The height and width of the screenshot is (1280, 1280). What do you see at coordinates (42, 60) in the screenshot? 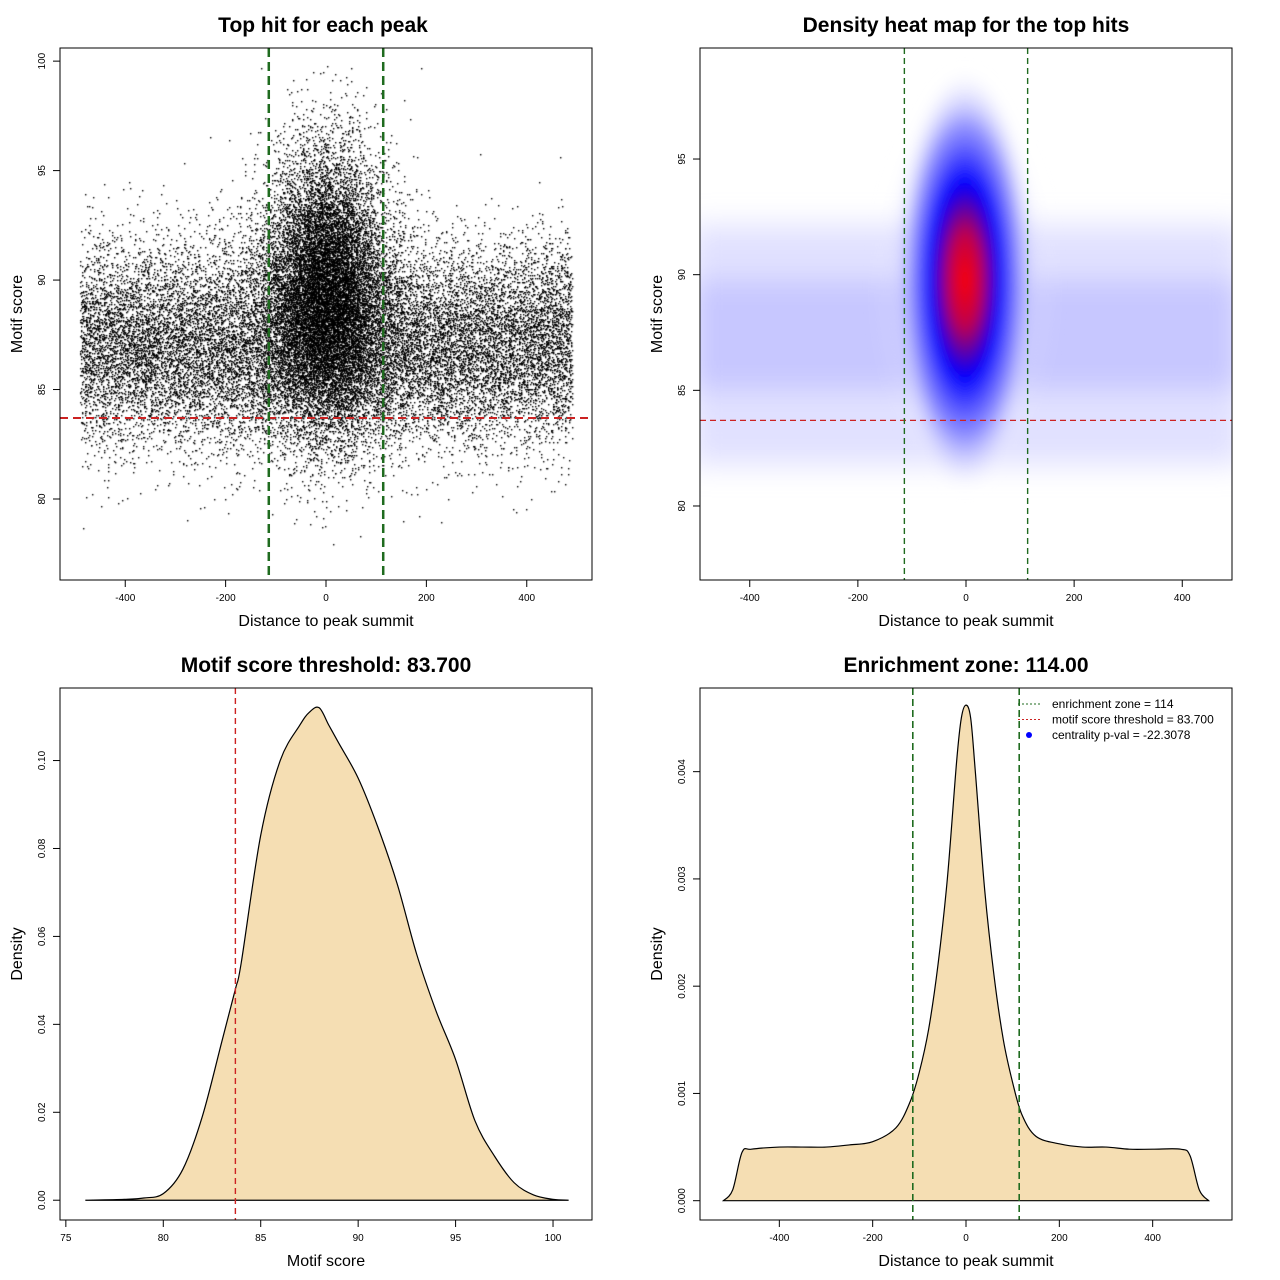
I see `y-tick-label: 100` at bounding box center [42, 60].